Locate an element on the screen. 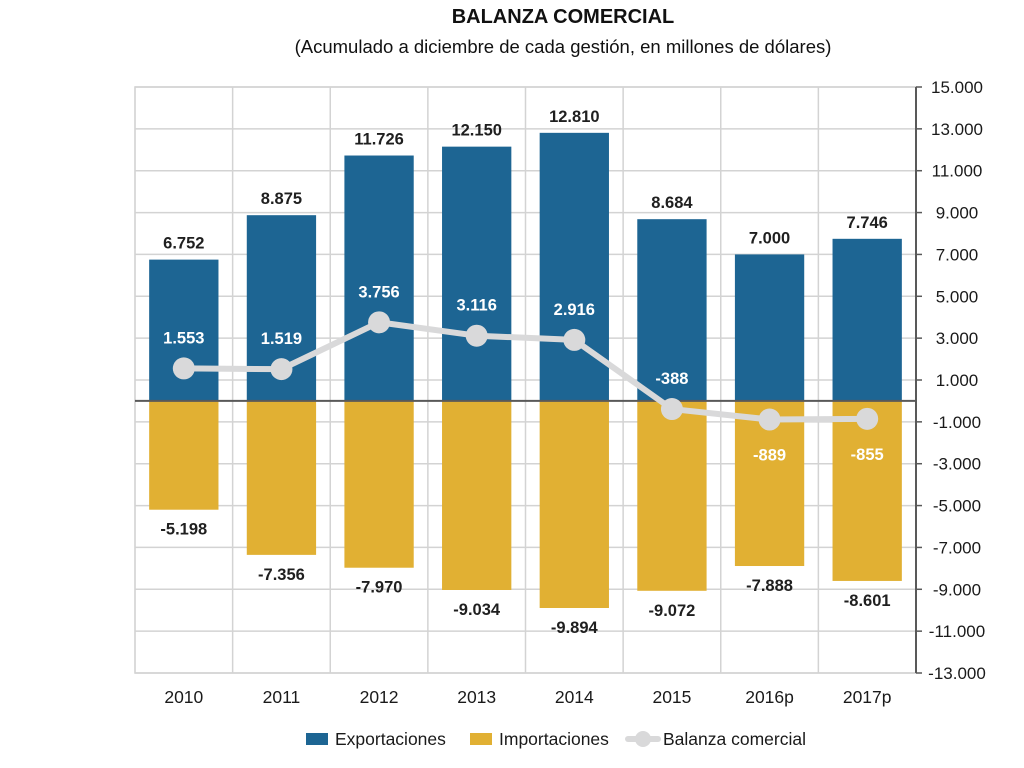 The image size is (1024, 768). legend-label-importaciones: Importaciones is located at coordinates (554, 739).